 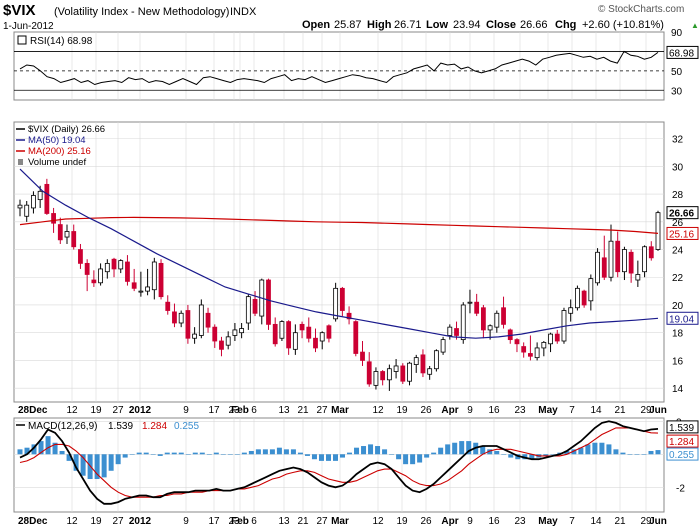 I want to click on rsi-panel-frame, so click(x=339, y=66).